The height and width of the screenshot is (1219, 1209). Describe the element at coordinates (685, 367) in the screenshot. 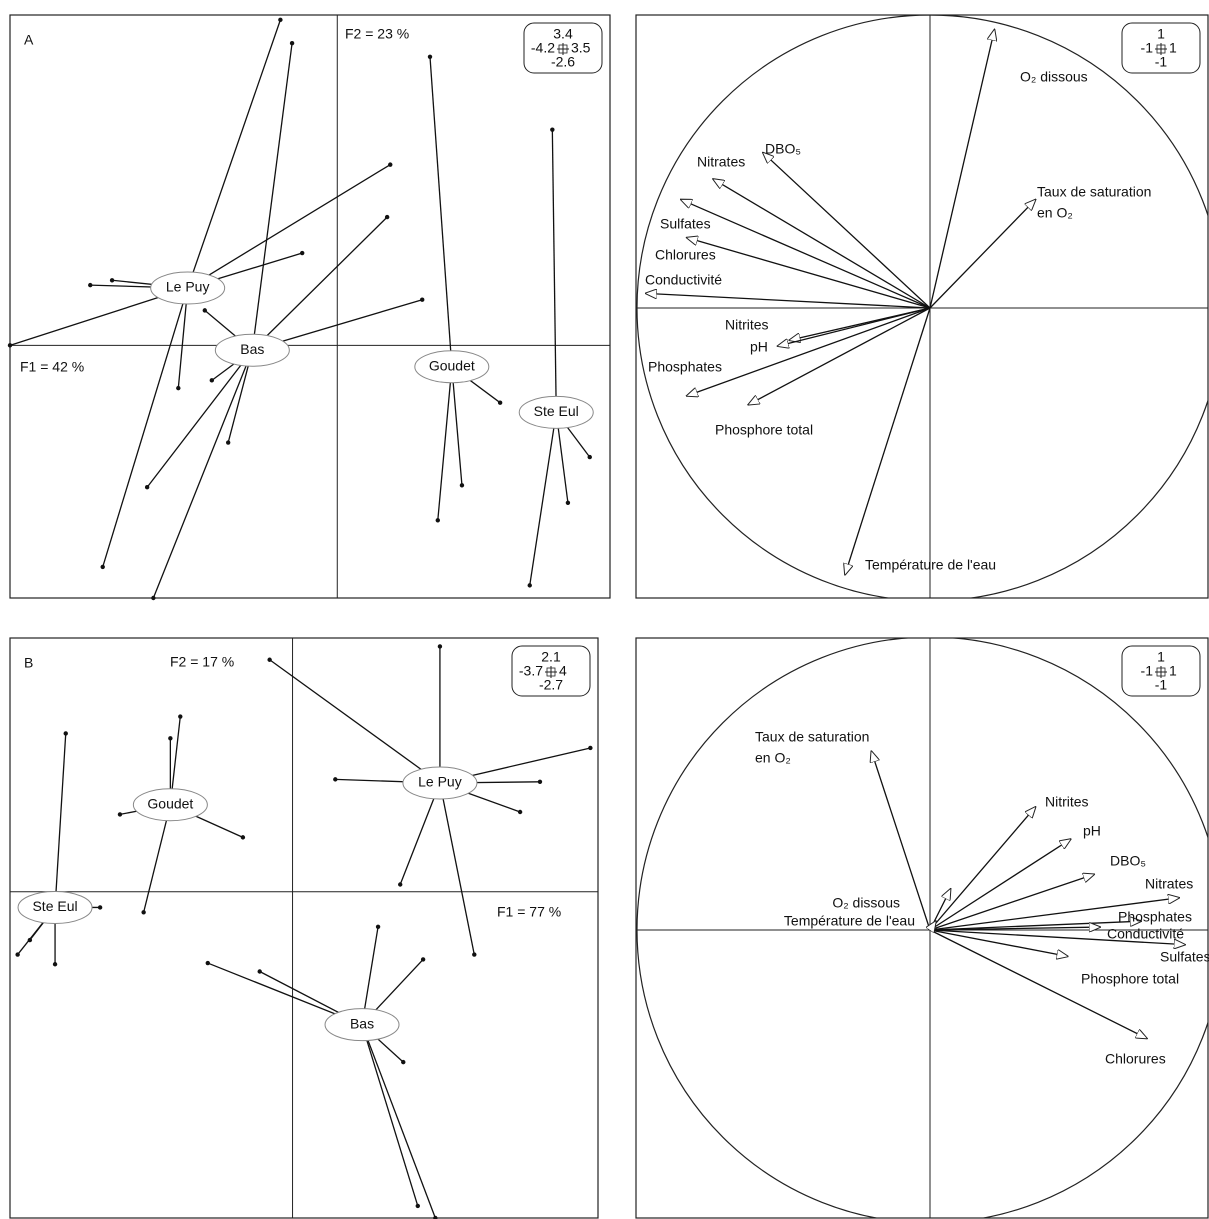

I see `variable-label: Phosphates` at that location.